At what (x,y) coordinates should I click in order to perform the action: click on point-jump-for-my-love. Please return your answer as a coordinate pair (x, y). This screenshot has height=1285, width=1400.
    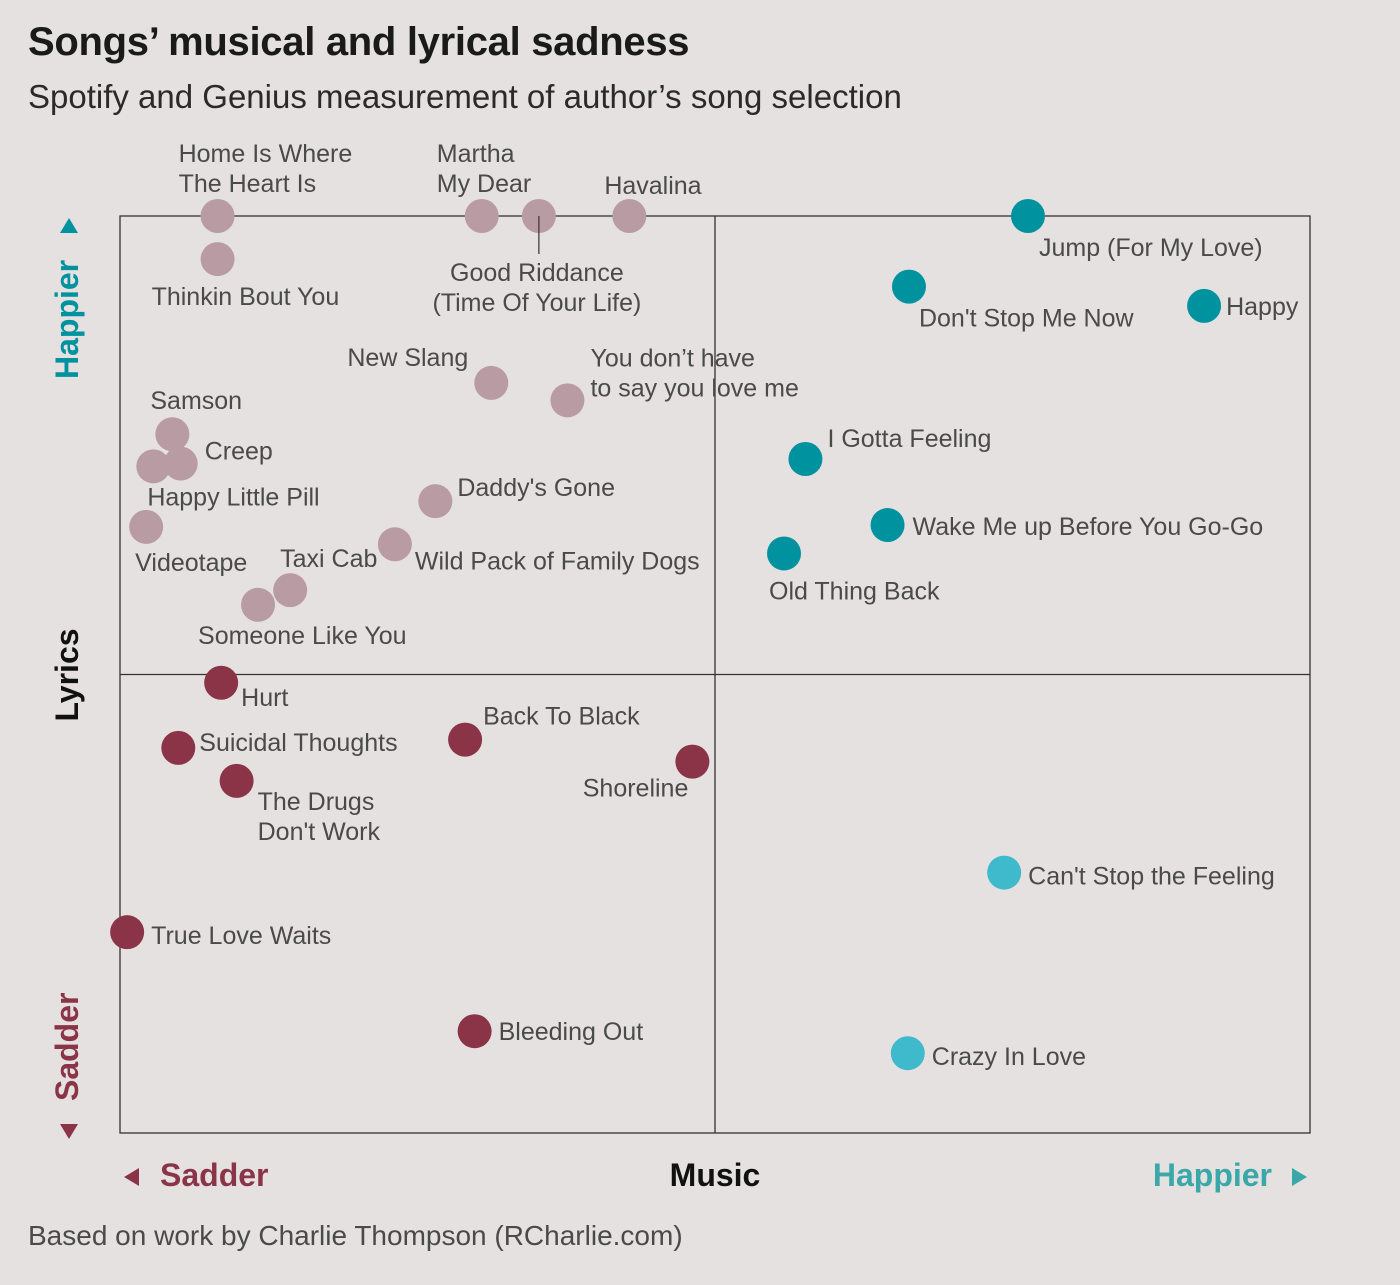
    Looking at the image, I should click on (1027, 216).